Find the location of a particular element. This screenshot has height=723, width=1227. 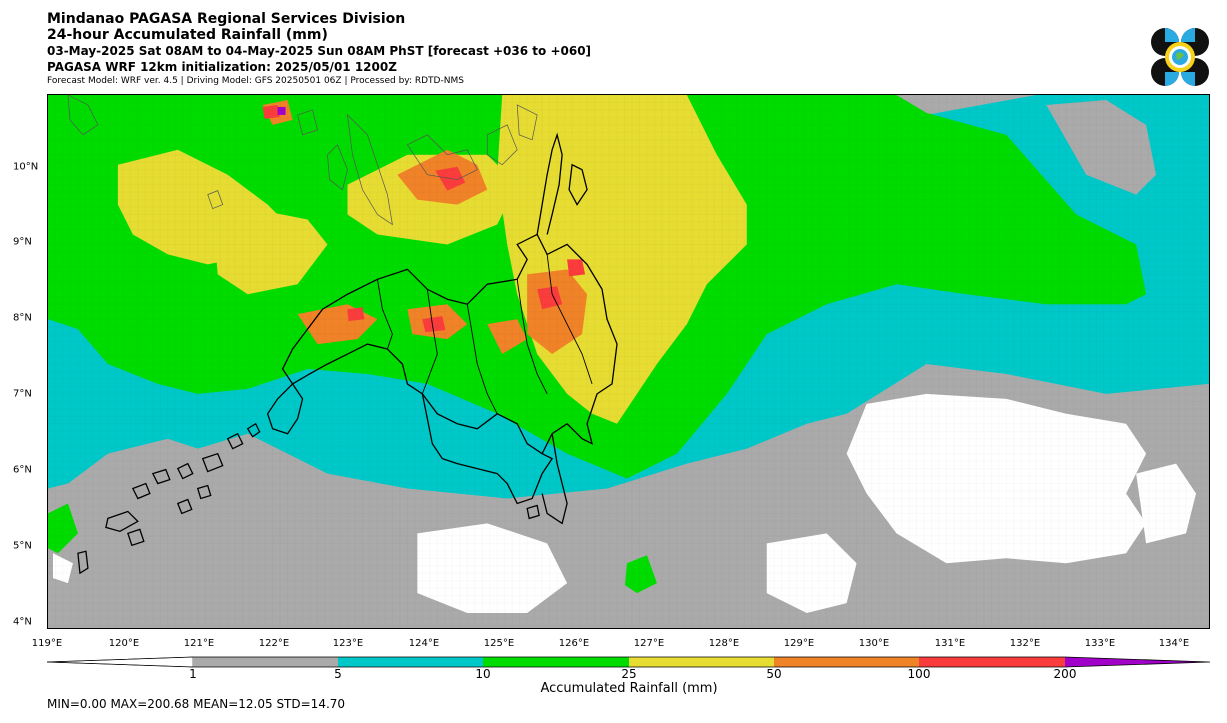

x-tick-label: 131°E is located at coordinates (950, 643).